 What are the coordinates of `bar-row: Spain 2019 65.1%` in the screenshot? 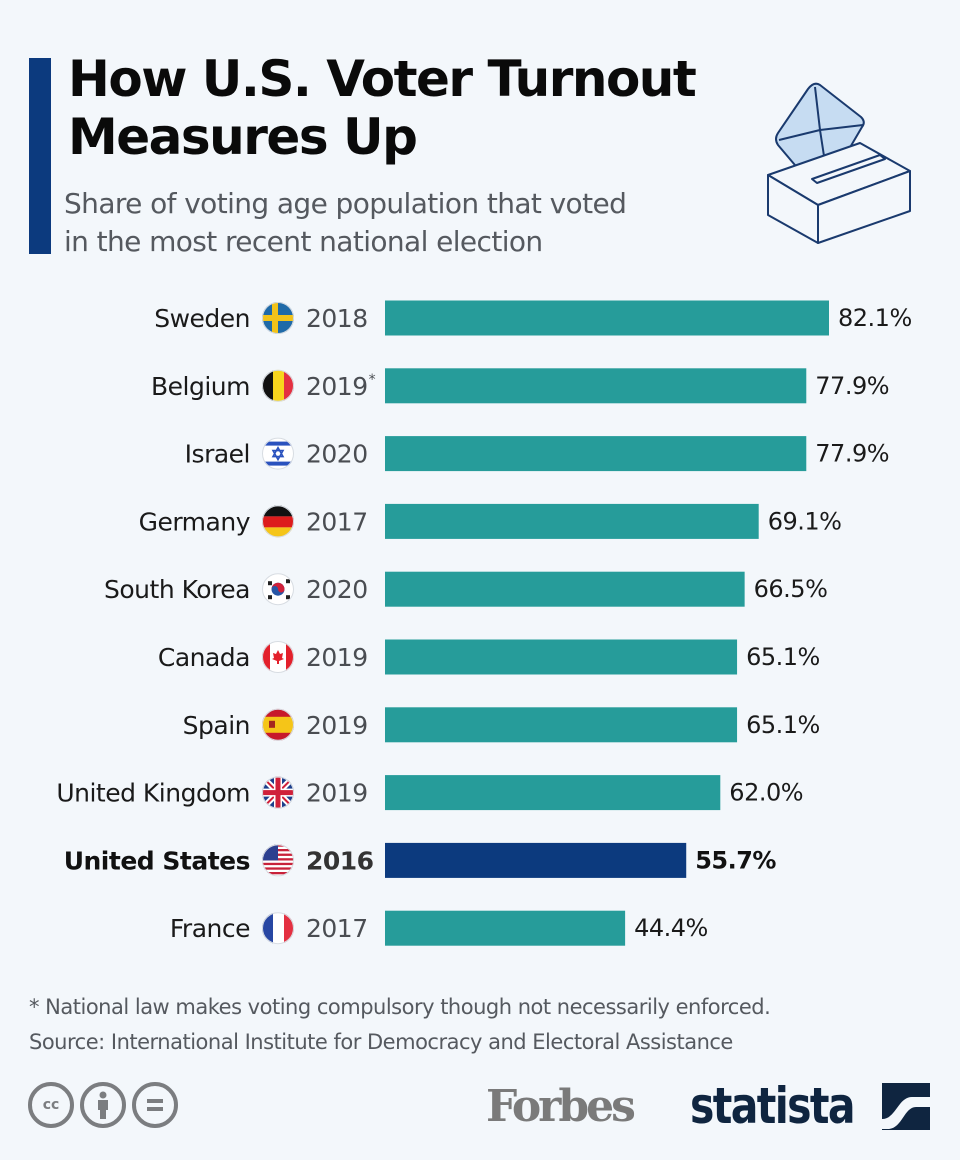 It's located at (501, 725).